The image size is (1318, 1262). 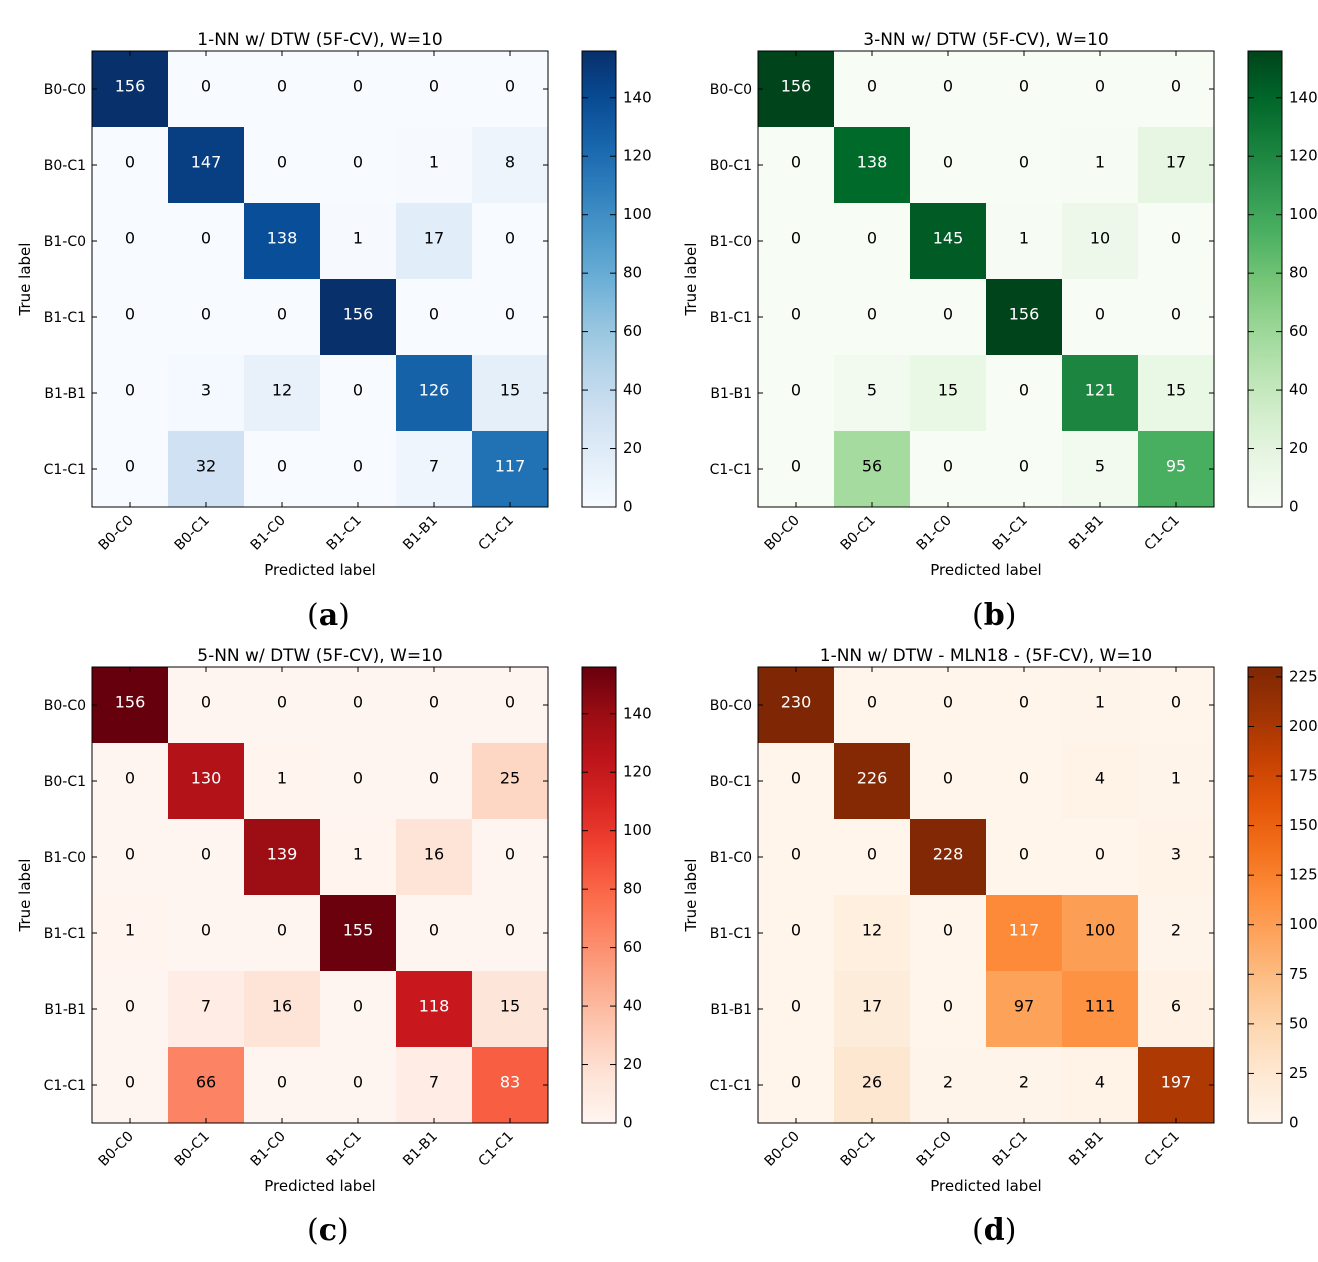 What do you see at coordinates (872, 466) in the screenshot?
I see `cell-value-label: 56` at bounding box center [872, 466].